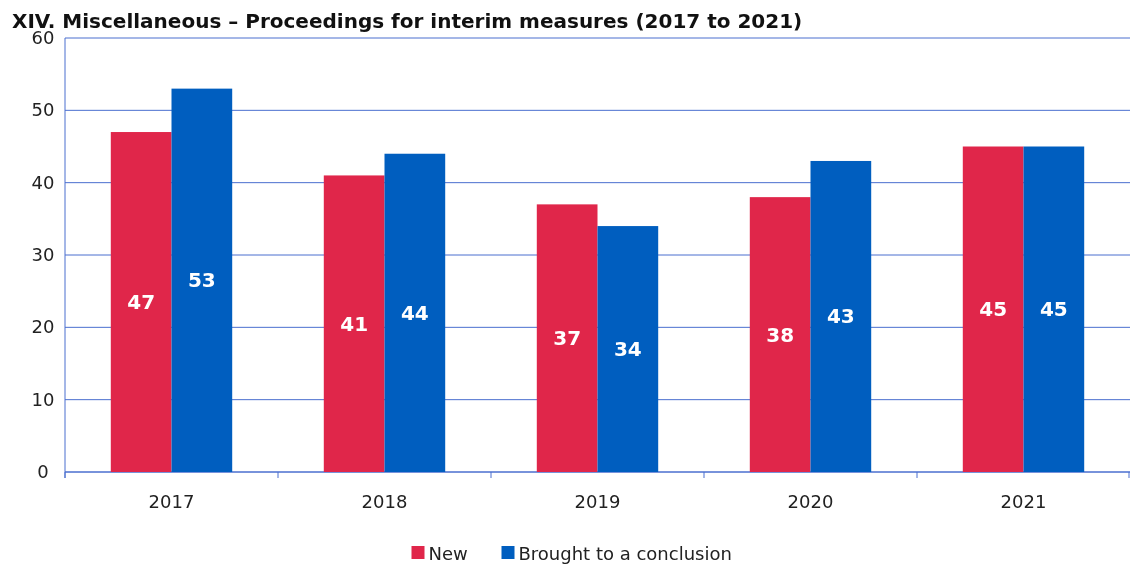  What do you see at coordinates (625, 553) in the screenshot?
I see `legend-label: Brought to a conclusion` at bounding box center [625, 553].